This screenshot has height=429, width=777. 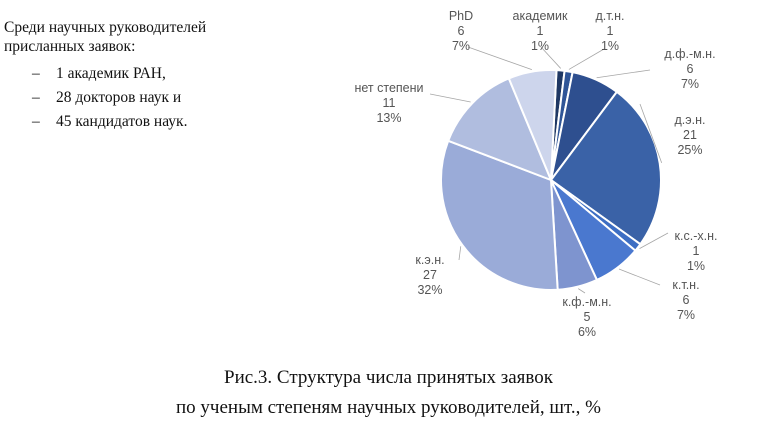 I want to click on slice-name: PhD, so click(x=461, y=16).